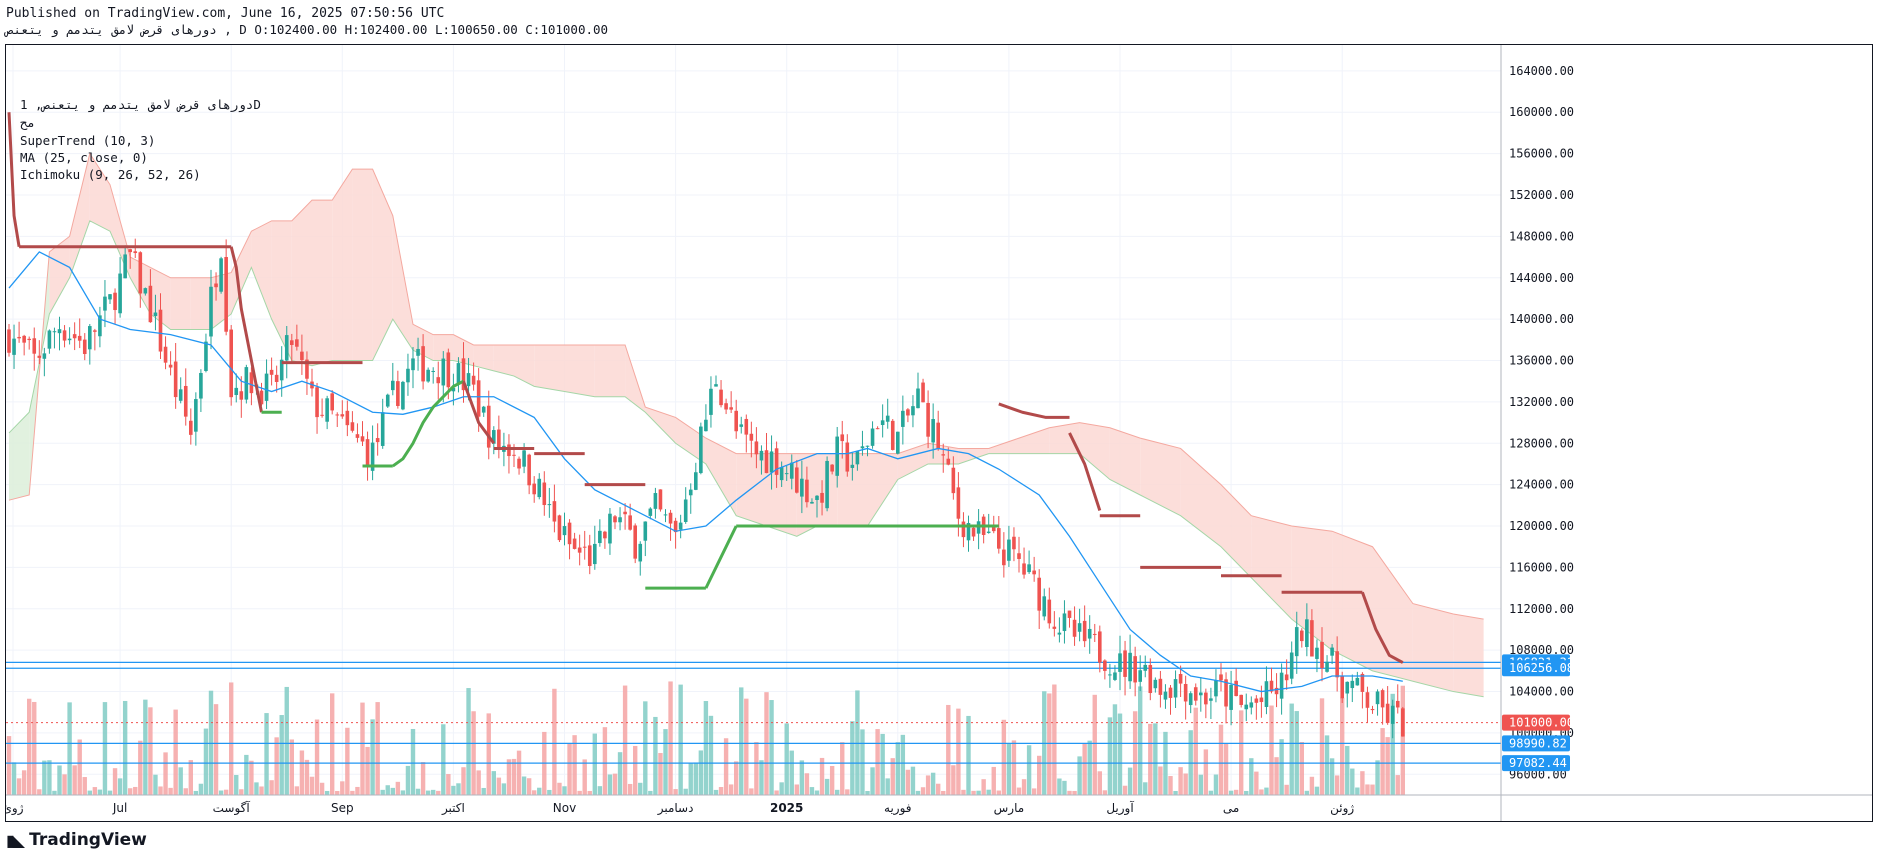 The image size is (1878, 858). I want to click on price-label-text: 106256.08, so click(1541, 668).